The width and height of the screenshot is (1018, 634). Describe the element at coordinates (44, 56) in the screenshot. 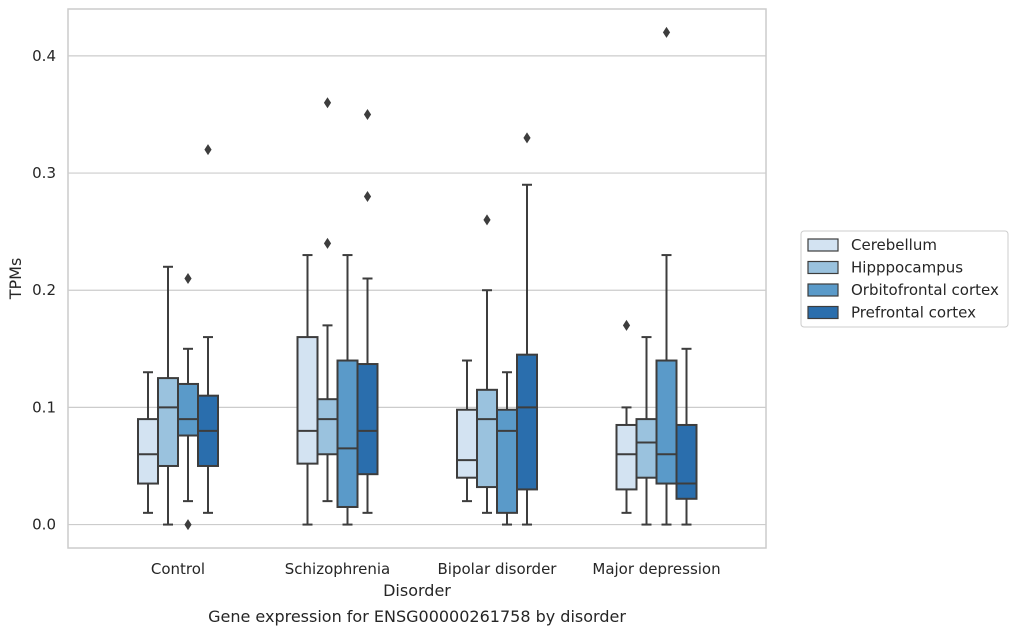

I see `y-tick-label: 0.4` at that location.